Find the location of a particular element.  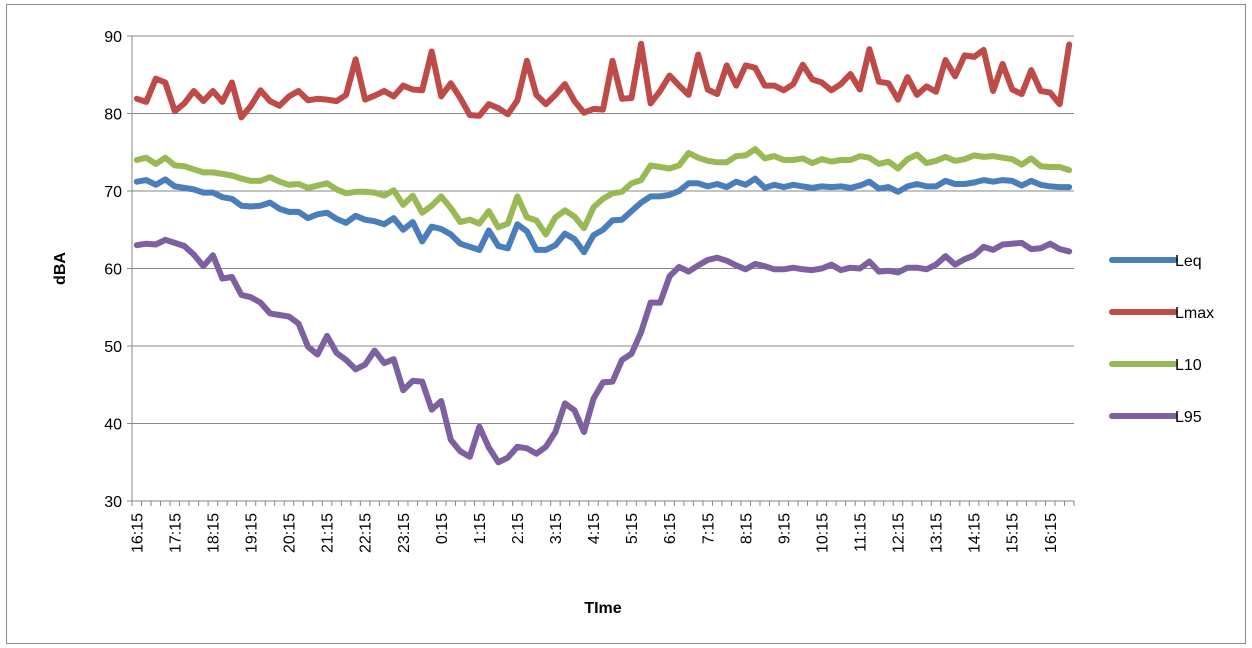

x-tick-label: 21:15 is located at coordinates (328, 533).